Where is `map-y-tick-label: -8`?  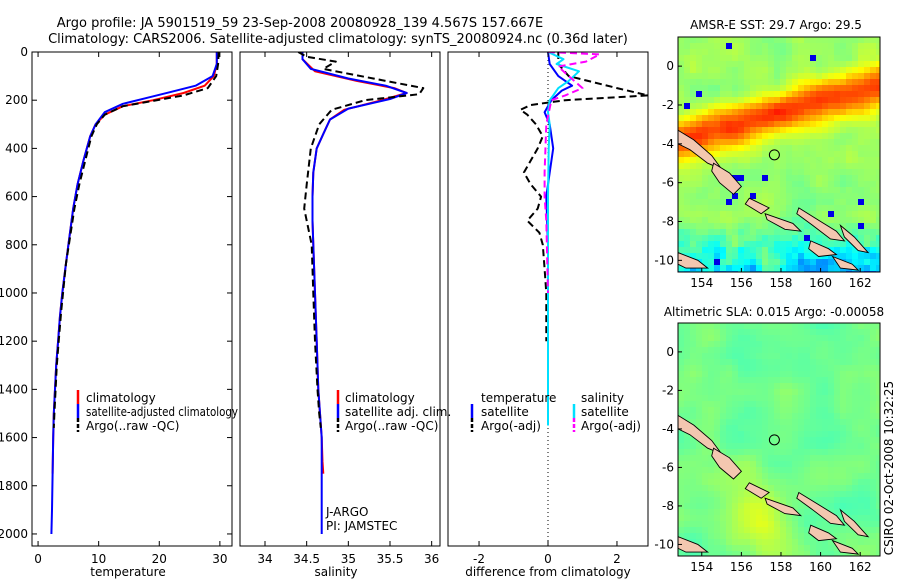
map-y-tick-label: -8 is located at coordinates (668, 506).